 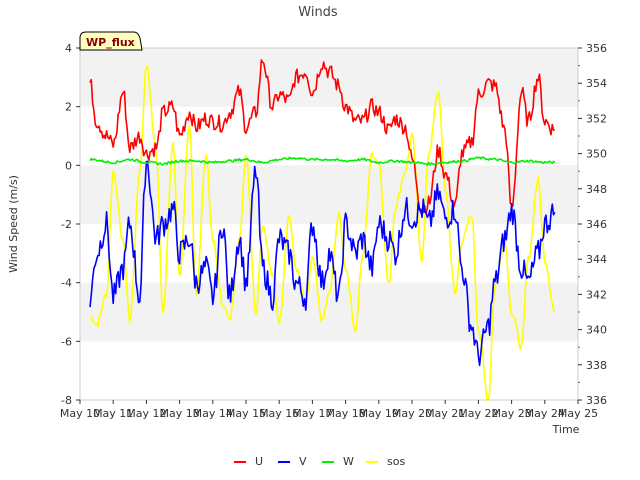 I want to click on chart-title: Winds, so click(x=318, y=12).